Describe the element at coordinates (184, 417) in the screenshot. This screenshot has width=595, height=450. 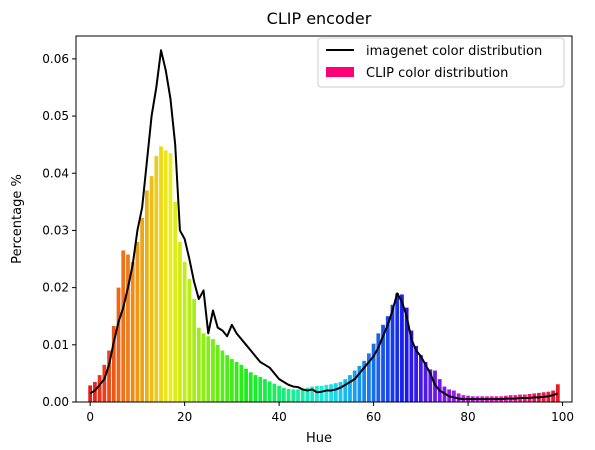
I see `x-tick-label: 20` at that location.